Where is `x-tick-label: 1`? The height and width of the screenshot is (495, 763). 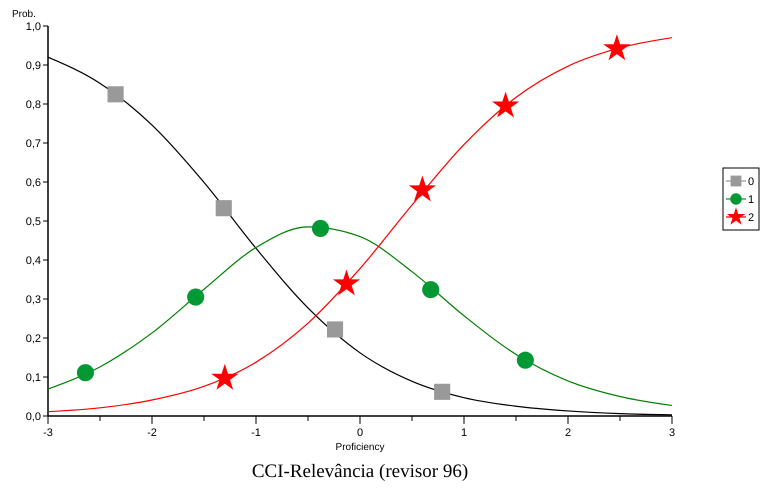 x-tick-label: 1 is located at coordinates (464, 433).